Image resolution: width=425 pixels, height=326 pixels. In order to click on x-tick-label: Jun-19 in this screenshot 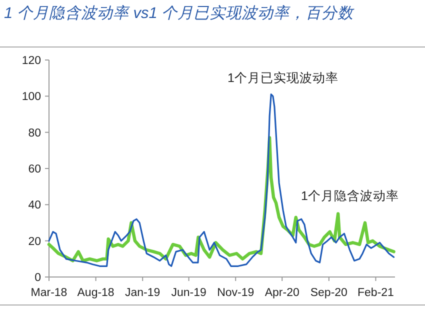, I will do `click(188, 293)`.